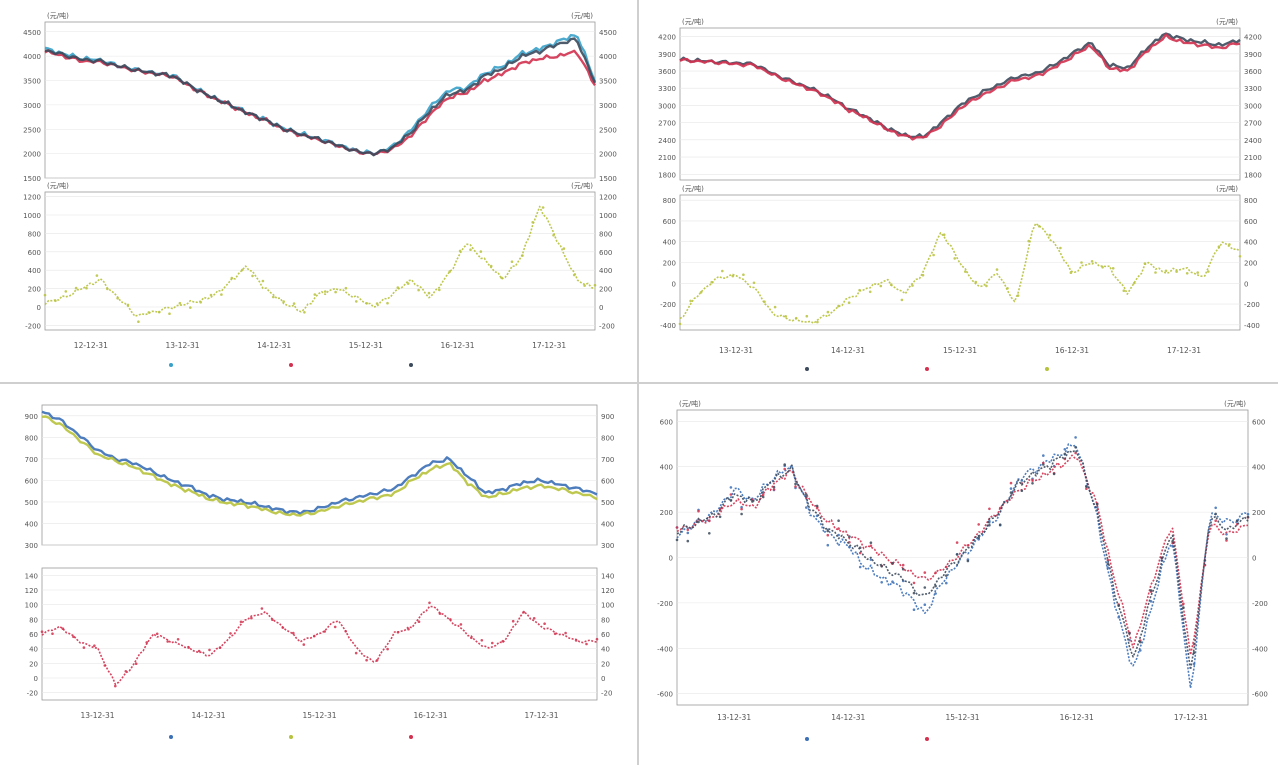 The width and height of the screenshot is (1278, 769). What do you see at coordinates (666, 513) in the screenshot?
I see `chart-4-upper-y-tick-left: 200` at bounding box center [666, 513].